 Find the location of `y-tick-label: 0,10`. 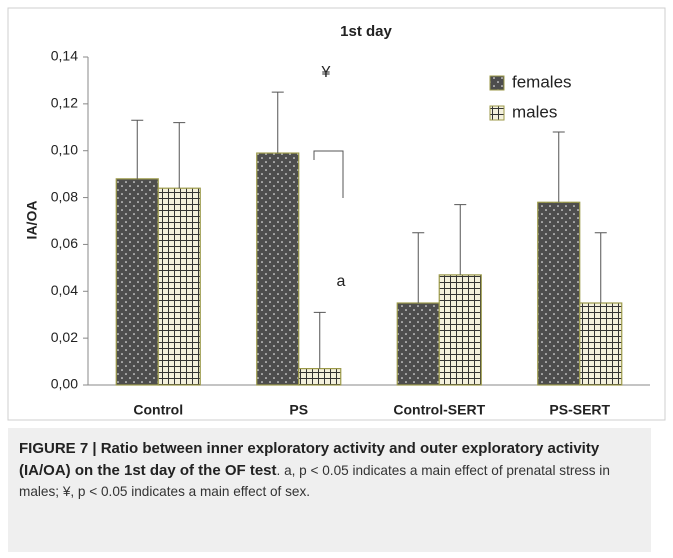

y-tick-label: 0,10 is located at coordinates (64, 149).